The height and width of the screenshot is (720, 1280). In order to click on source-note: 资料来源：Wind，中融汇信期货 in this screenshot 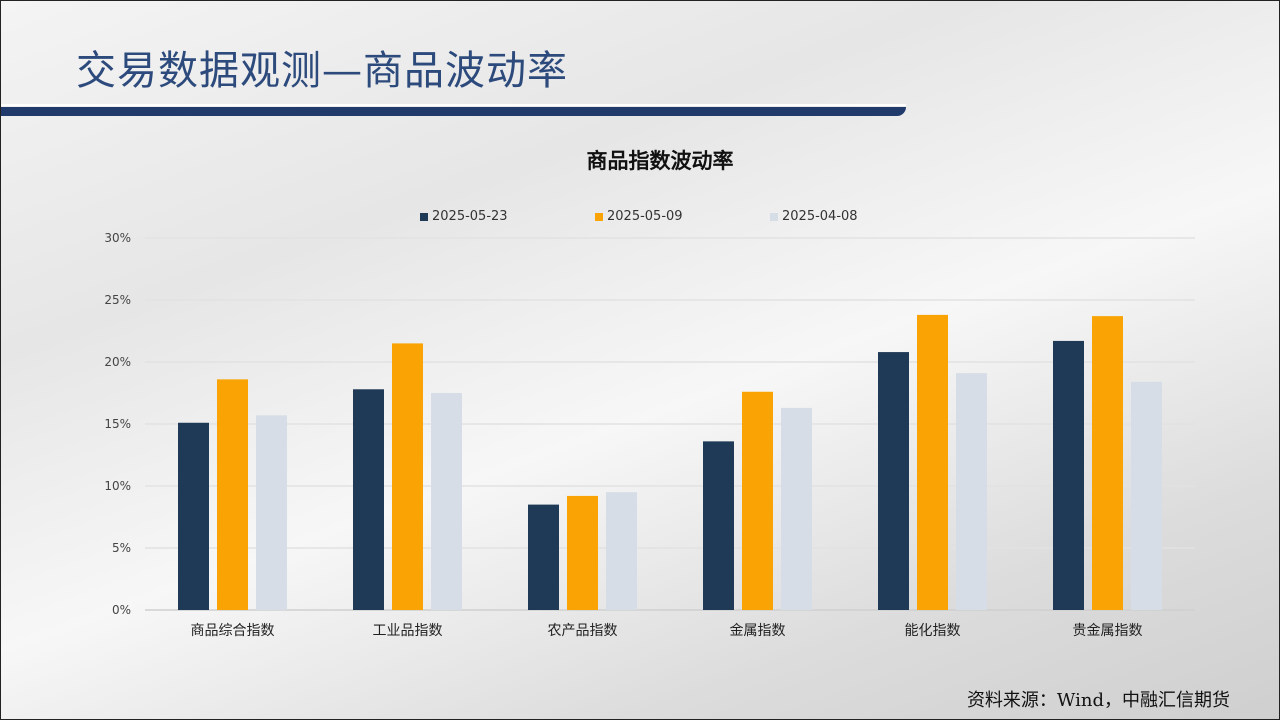, I will do `click(1098, 700)`.